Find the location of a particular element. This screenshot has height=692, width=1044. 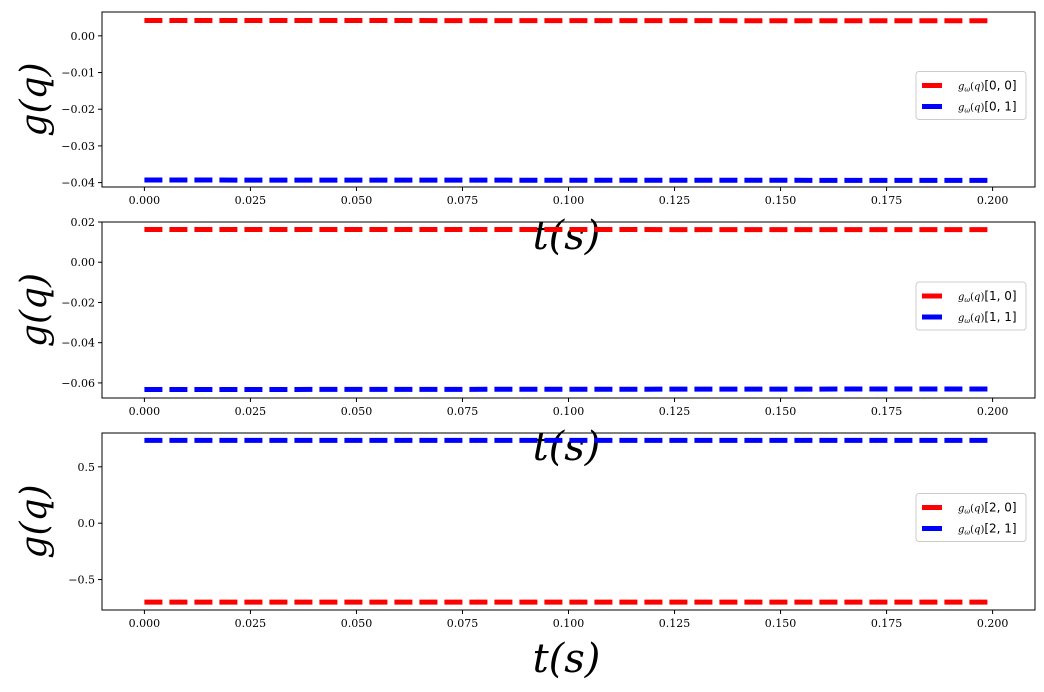

y-tick-label: 0.5 is located at coordinates (87, 467).